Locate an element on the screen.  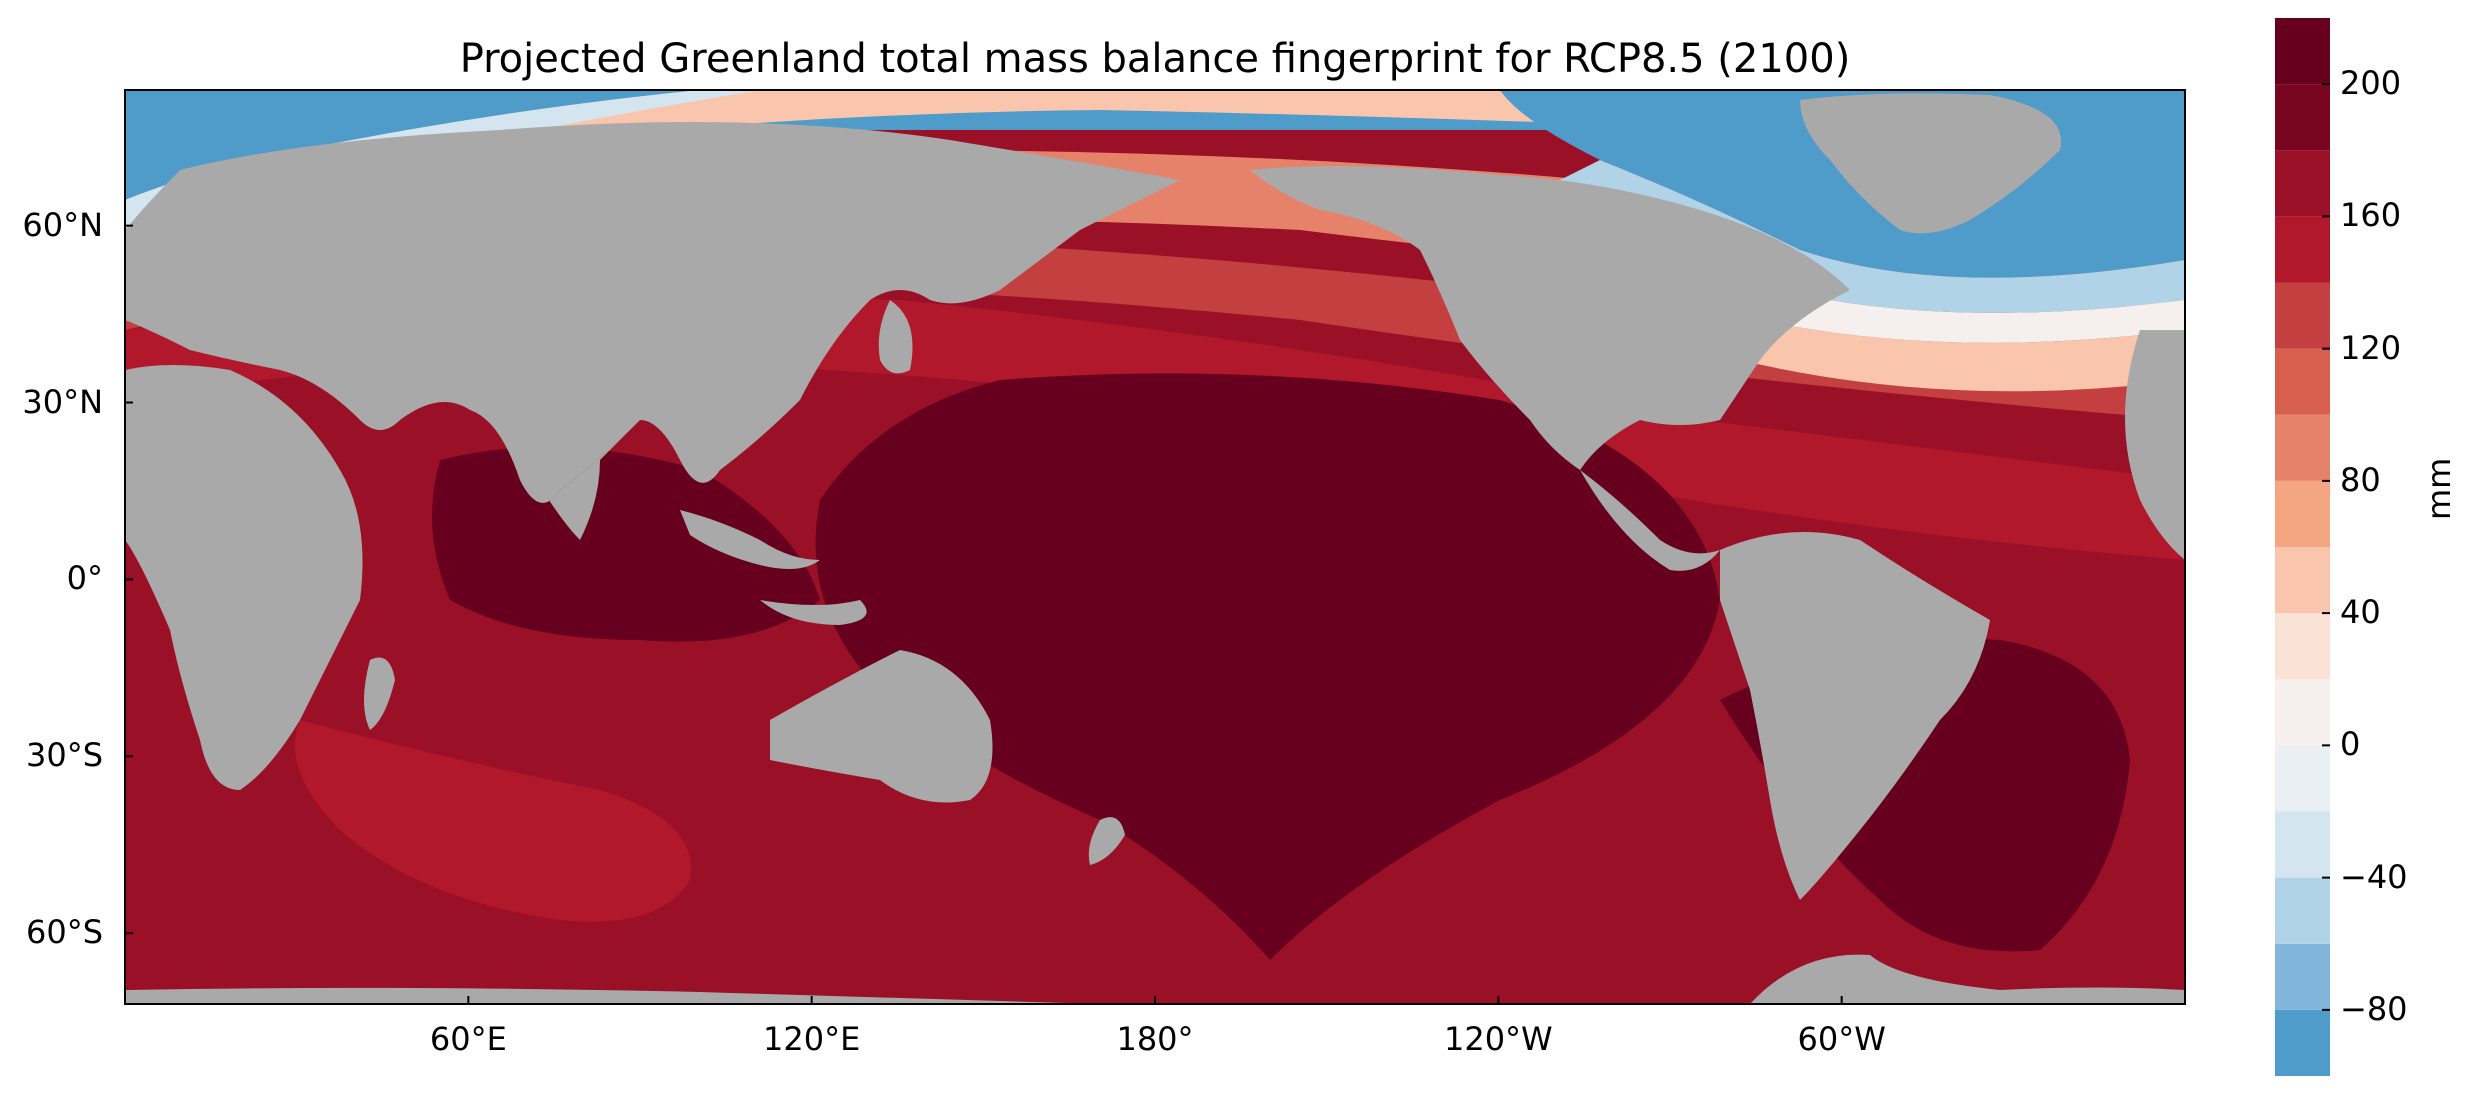
lon-tick-label: 180° is located at coordinates (1155, 1039).